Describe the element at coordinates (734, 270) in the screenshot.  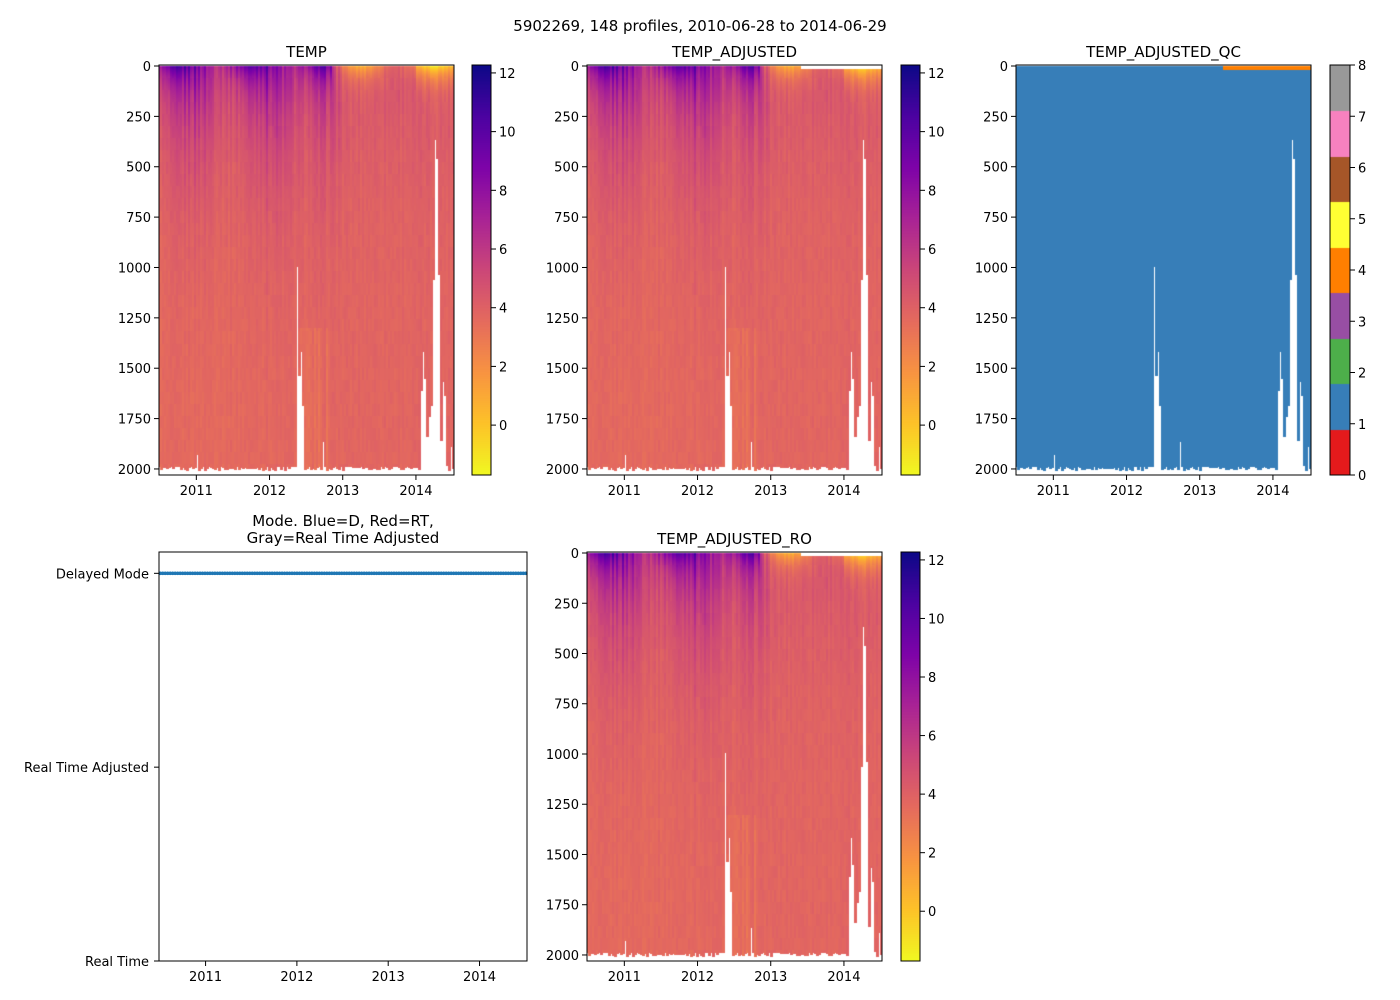
I see `adj-axes-frame` at that location.